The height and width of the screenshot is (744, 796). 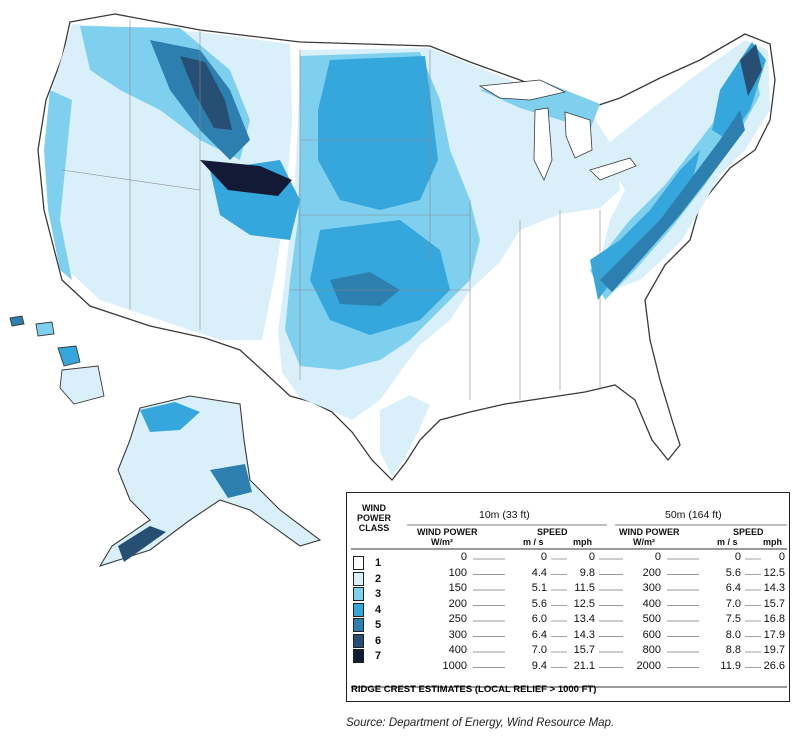 I want to click on legend-value-mph50: 19.7, so click(x=774, y=650).